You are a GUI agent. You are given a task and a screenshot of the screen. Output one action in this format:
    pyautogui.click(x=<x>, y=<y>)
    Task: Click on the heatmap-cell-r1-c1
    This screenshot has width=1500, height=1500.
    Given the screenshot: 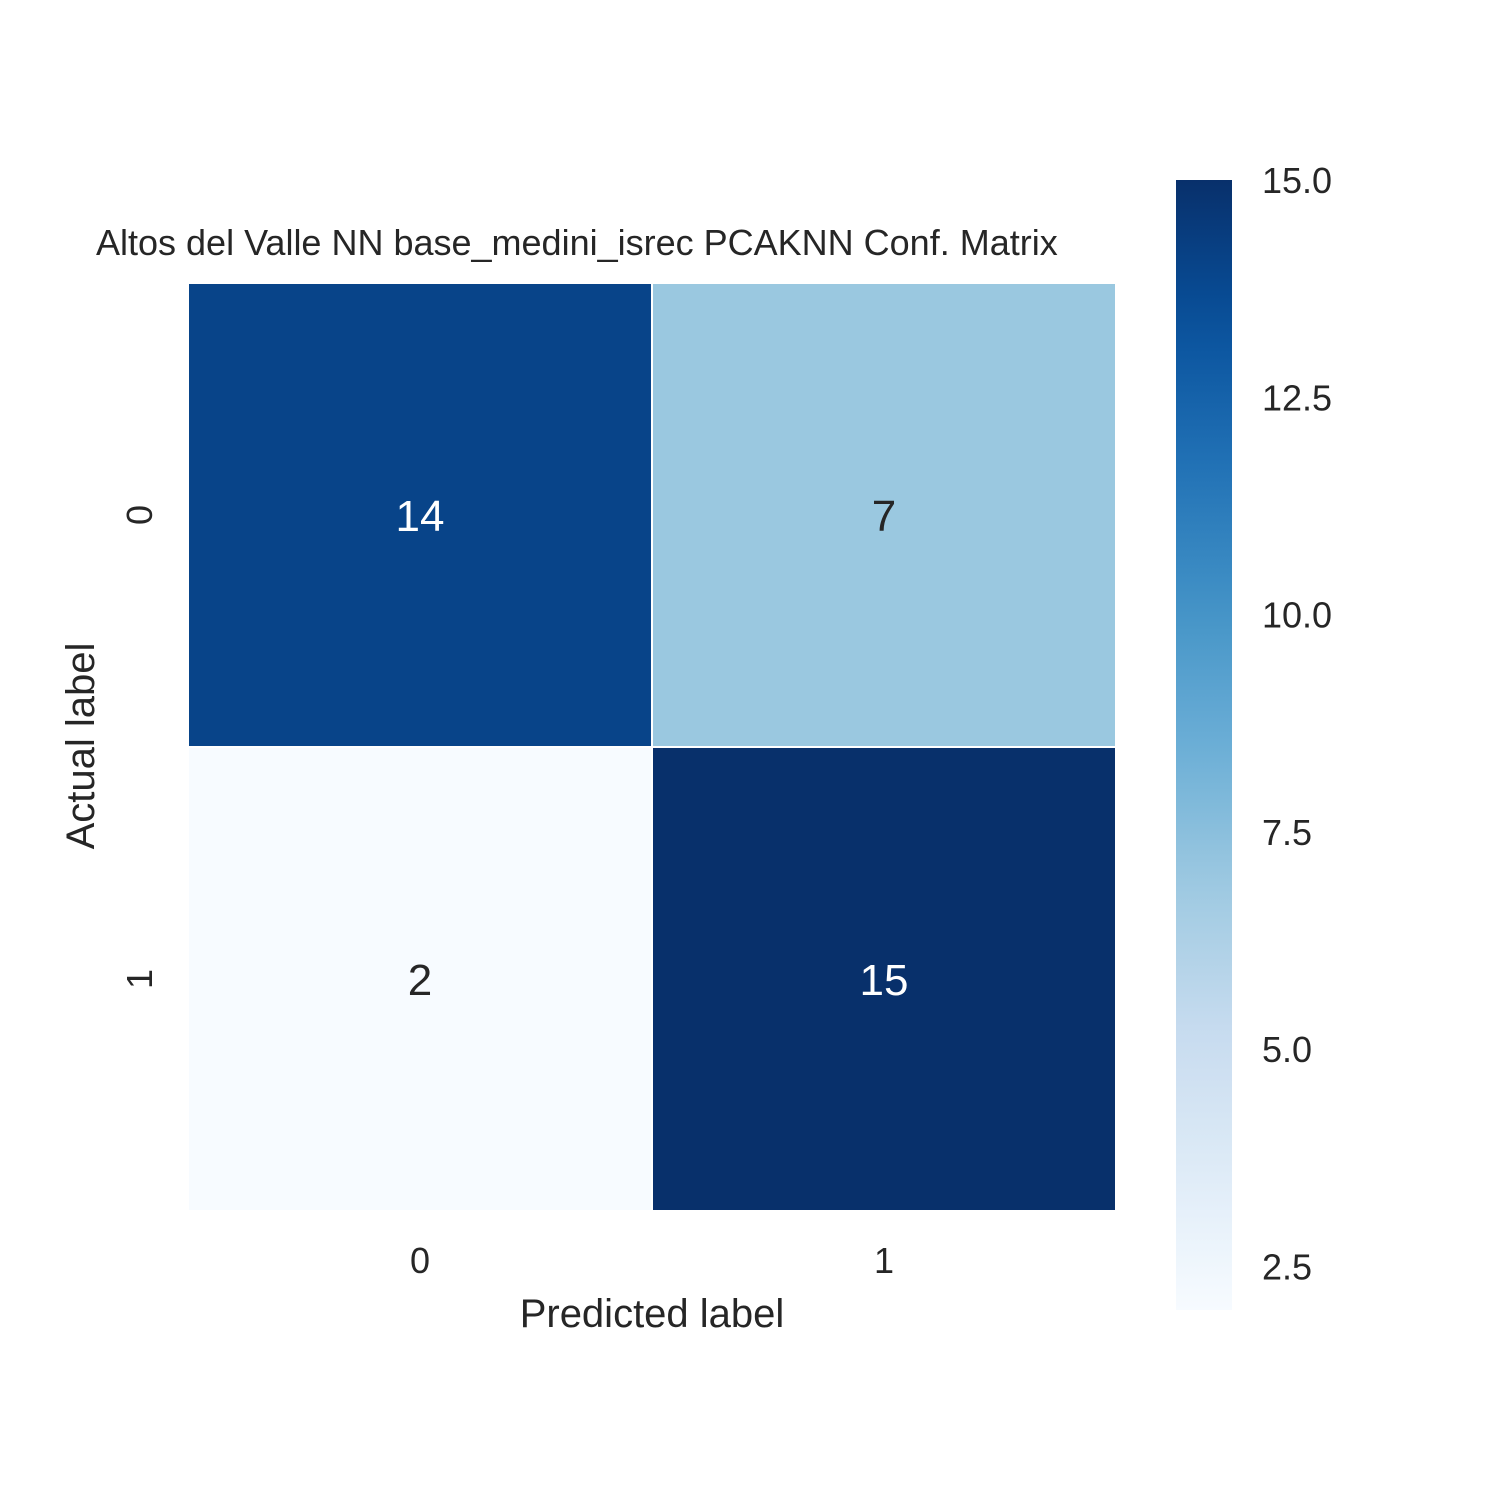 What is the action you would take?
    pyautogui.click(x=884, y=979)
    